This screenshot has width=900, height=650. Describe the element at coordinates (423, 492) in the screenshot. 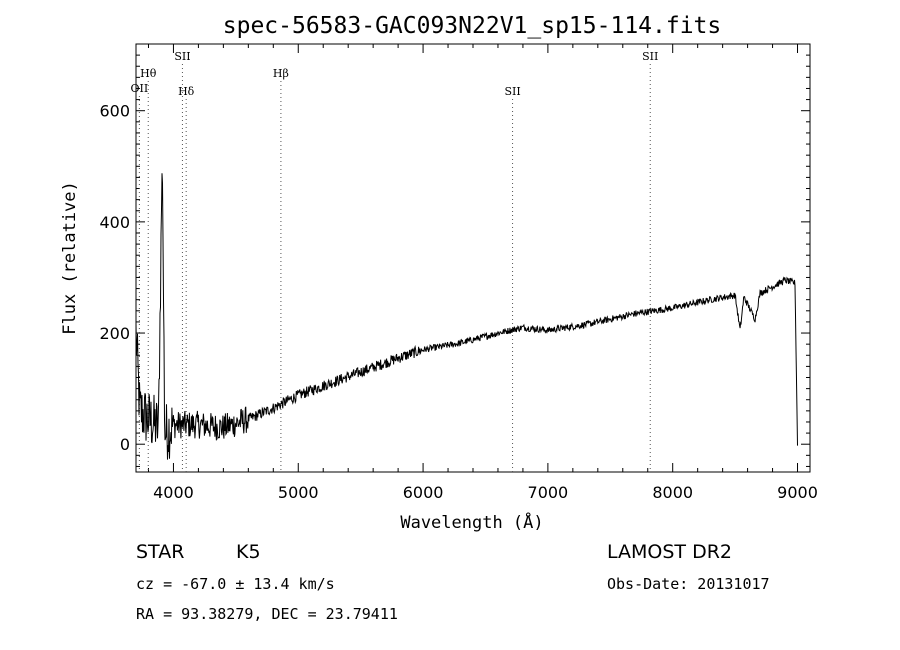

I see `x-tick-label: 6000` at that location.